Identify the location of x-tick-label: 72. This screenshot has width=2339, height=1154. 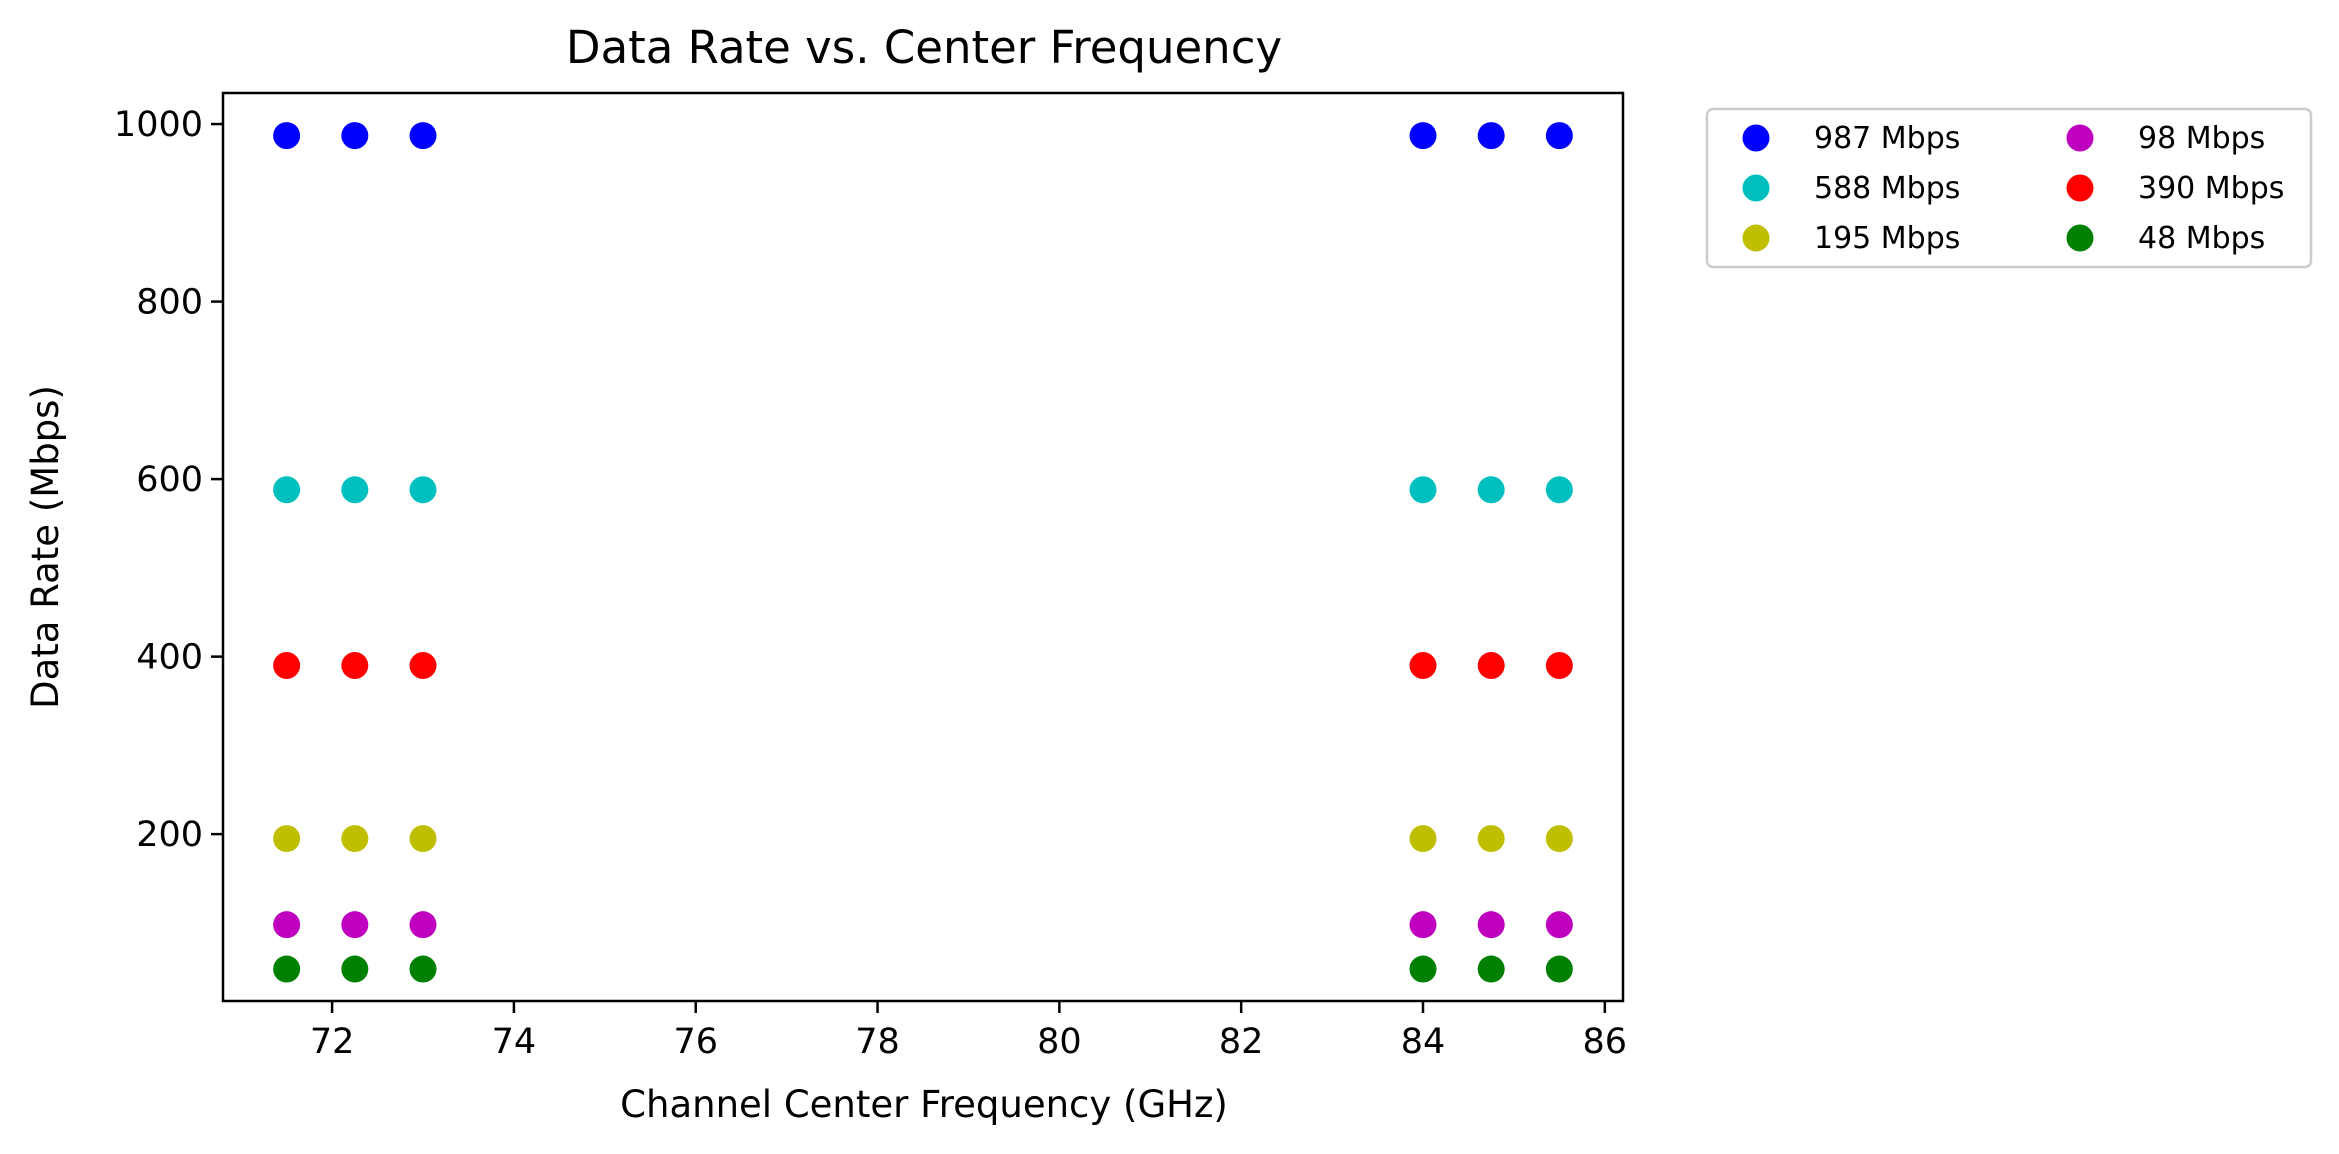
(332, 1042).